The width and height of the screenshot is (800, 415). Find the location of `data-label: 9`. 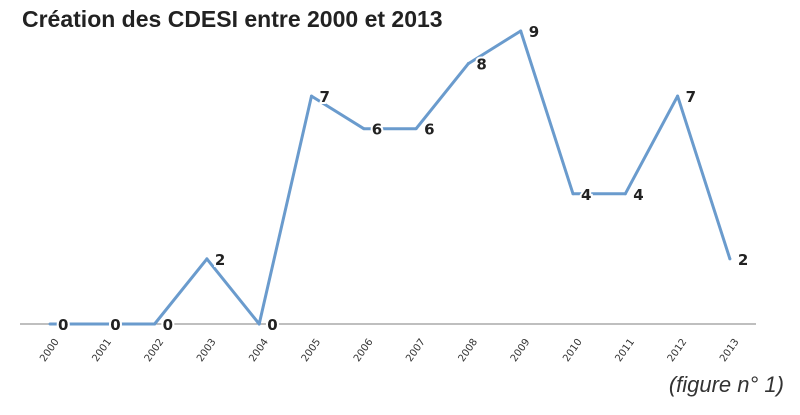

data-label: 9 is located at coordinates (534, 32).